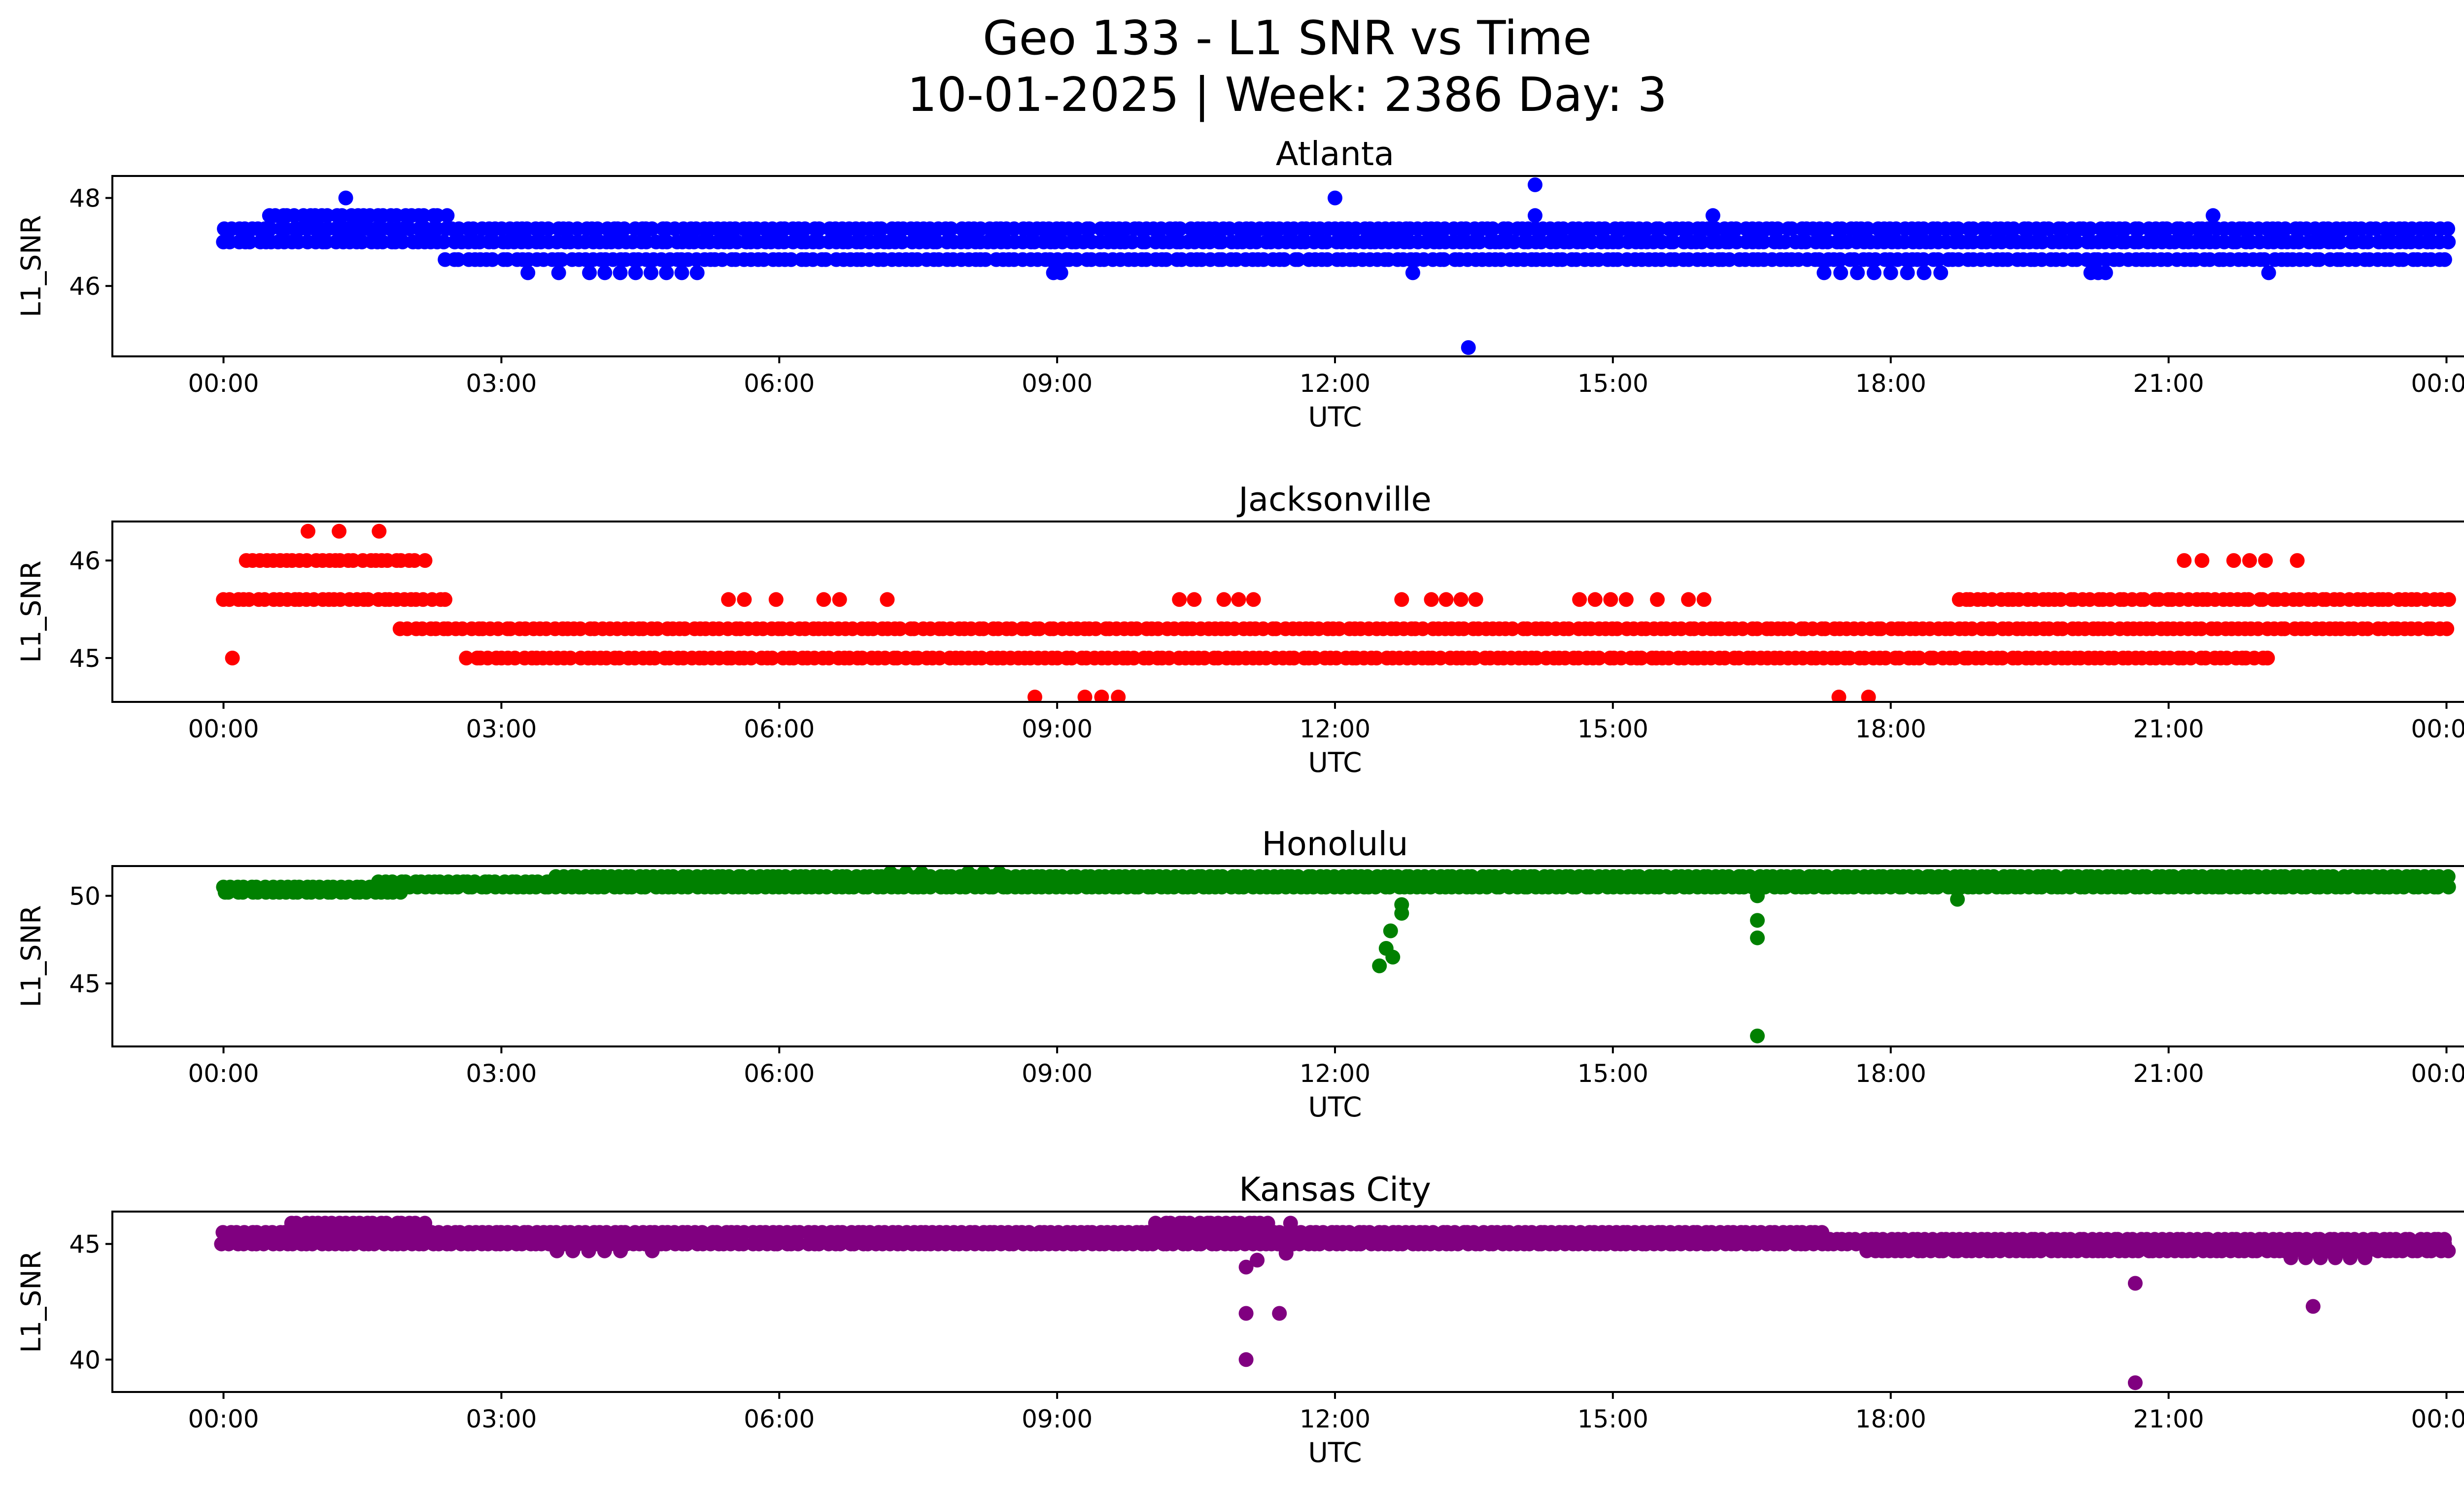 The image size is (2464, 1495). What do you see at coordinates (501, 1073) in the screenshot?
I see `x-tick-label: 03:00` at bounding box center [501, 1073].